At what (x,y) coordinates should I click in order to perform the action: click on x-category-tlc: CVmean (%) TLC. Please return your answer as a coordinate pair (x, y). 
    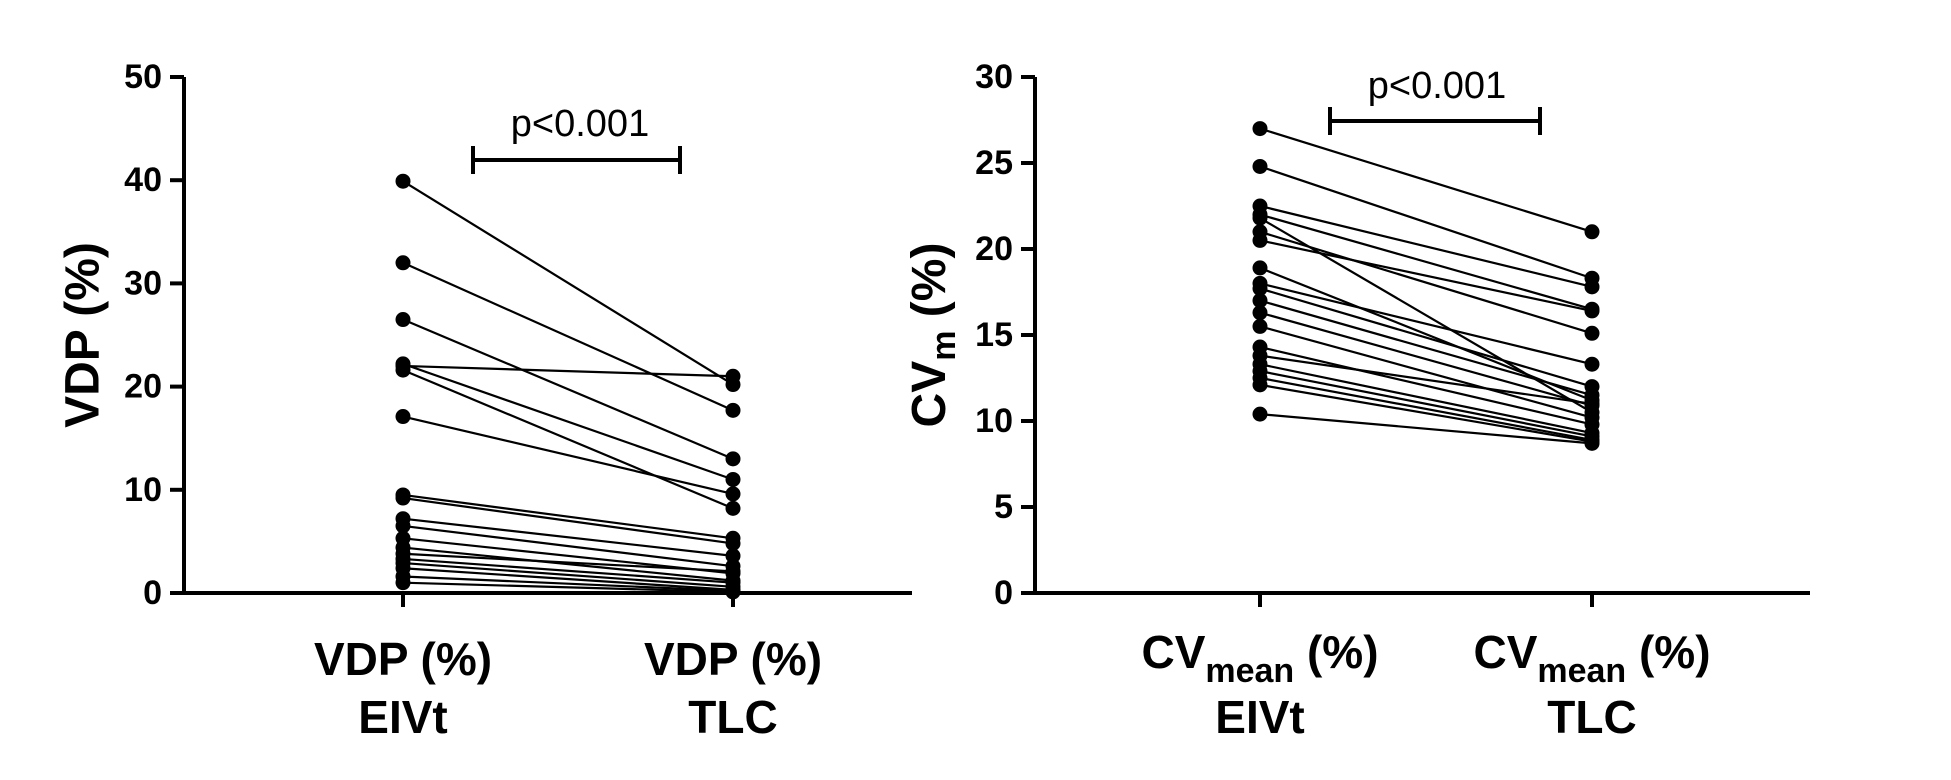
    Looking at the image, I should click on (1591, 684).